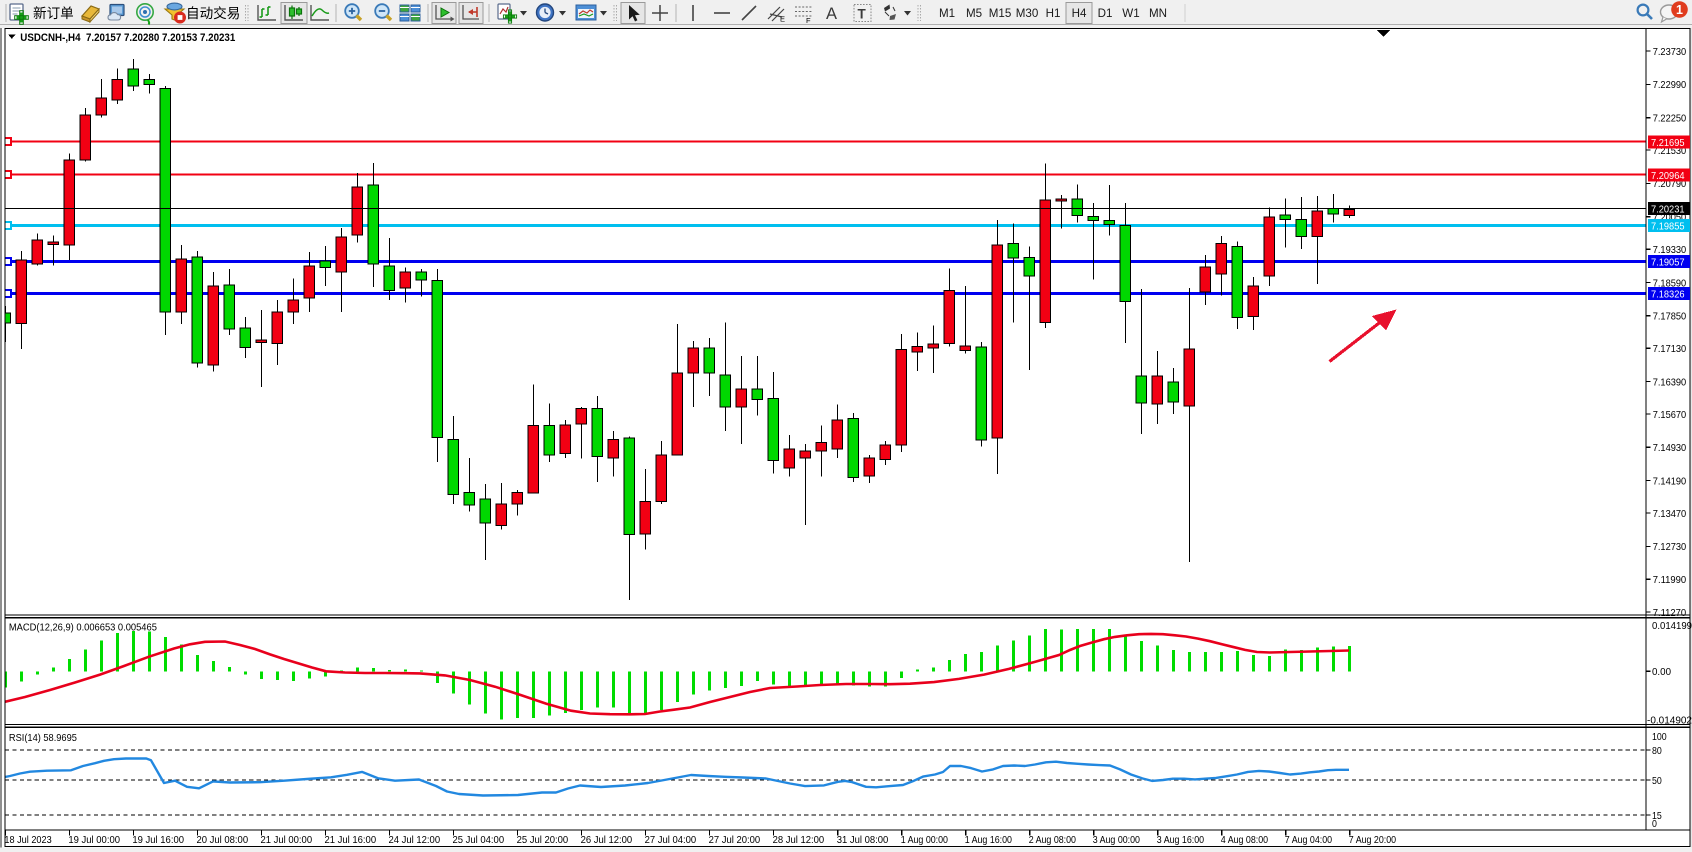 The height and width of the screenshot is (852, 1692). I want to click on svg-text: 27 Jul 04:00, so click(671, 840).